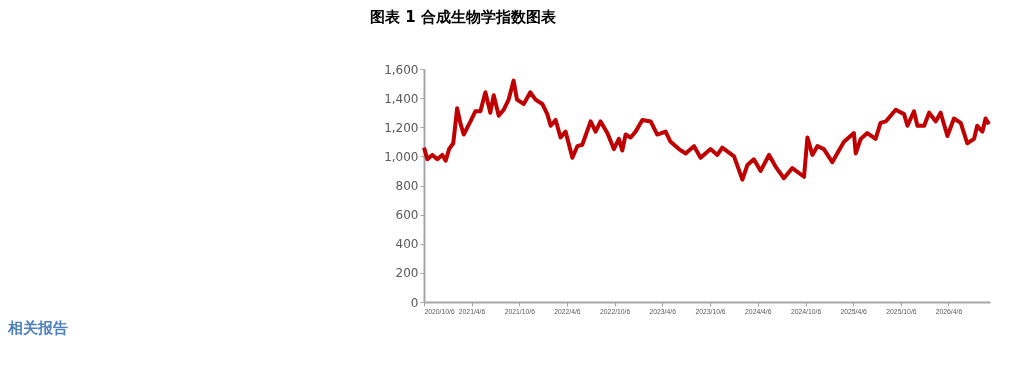  I want to click on y-tick-label: 1,400, so click(401, 98).